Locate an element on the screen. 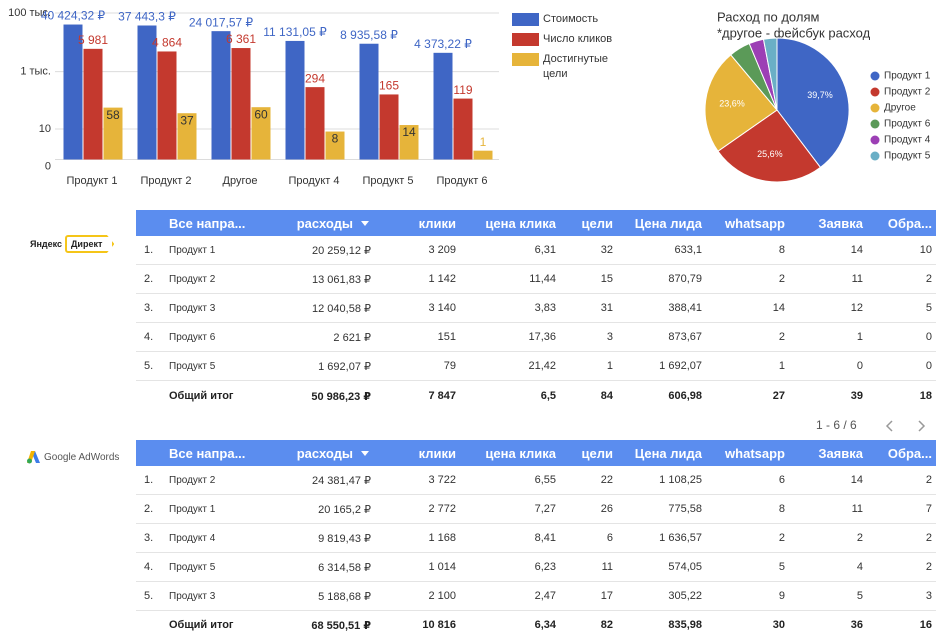  cell: 6,31 is located at coordinates (510, 250).